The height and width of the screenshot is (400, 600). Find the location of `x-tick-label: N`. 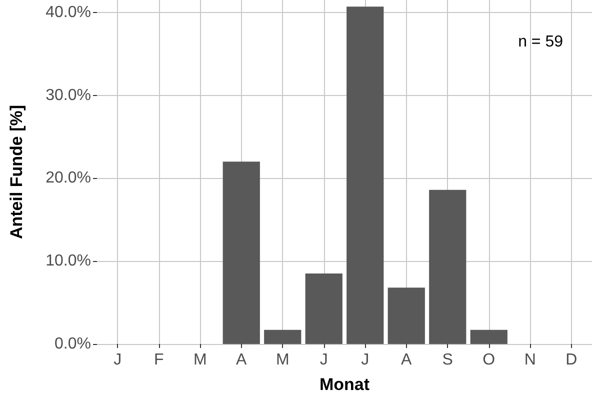

x-tick-label: N is located at coordinates (530, 360).